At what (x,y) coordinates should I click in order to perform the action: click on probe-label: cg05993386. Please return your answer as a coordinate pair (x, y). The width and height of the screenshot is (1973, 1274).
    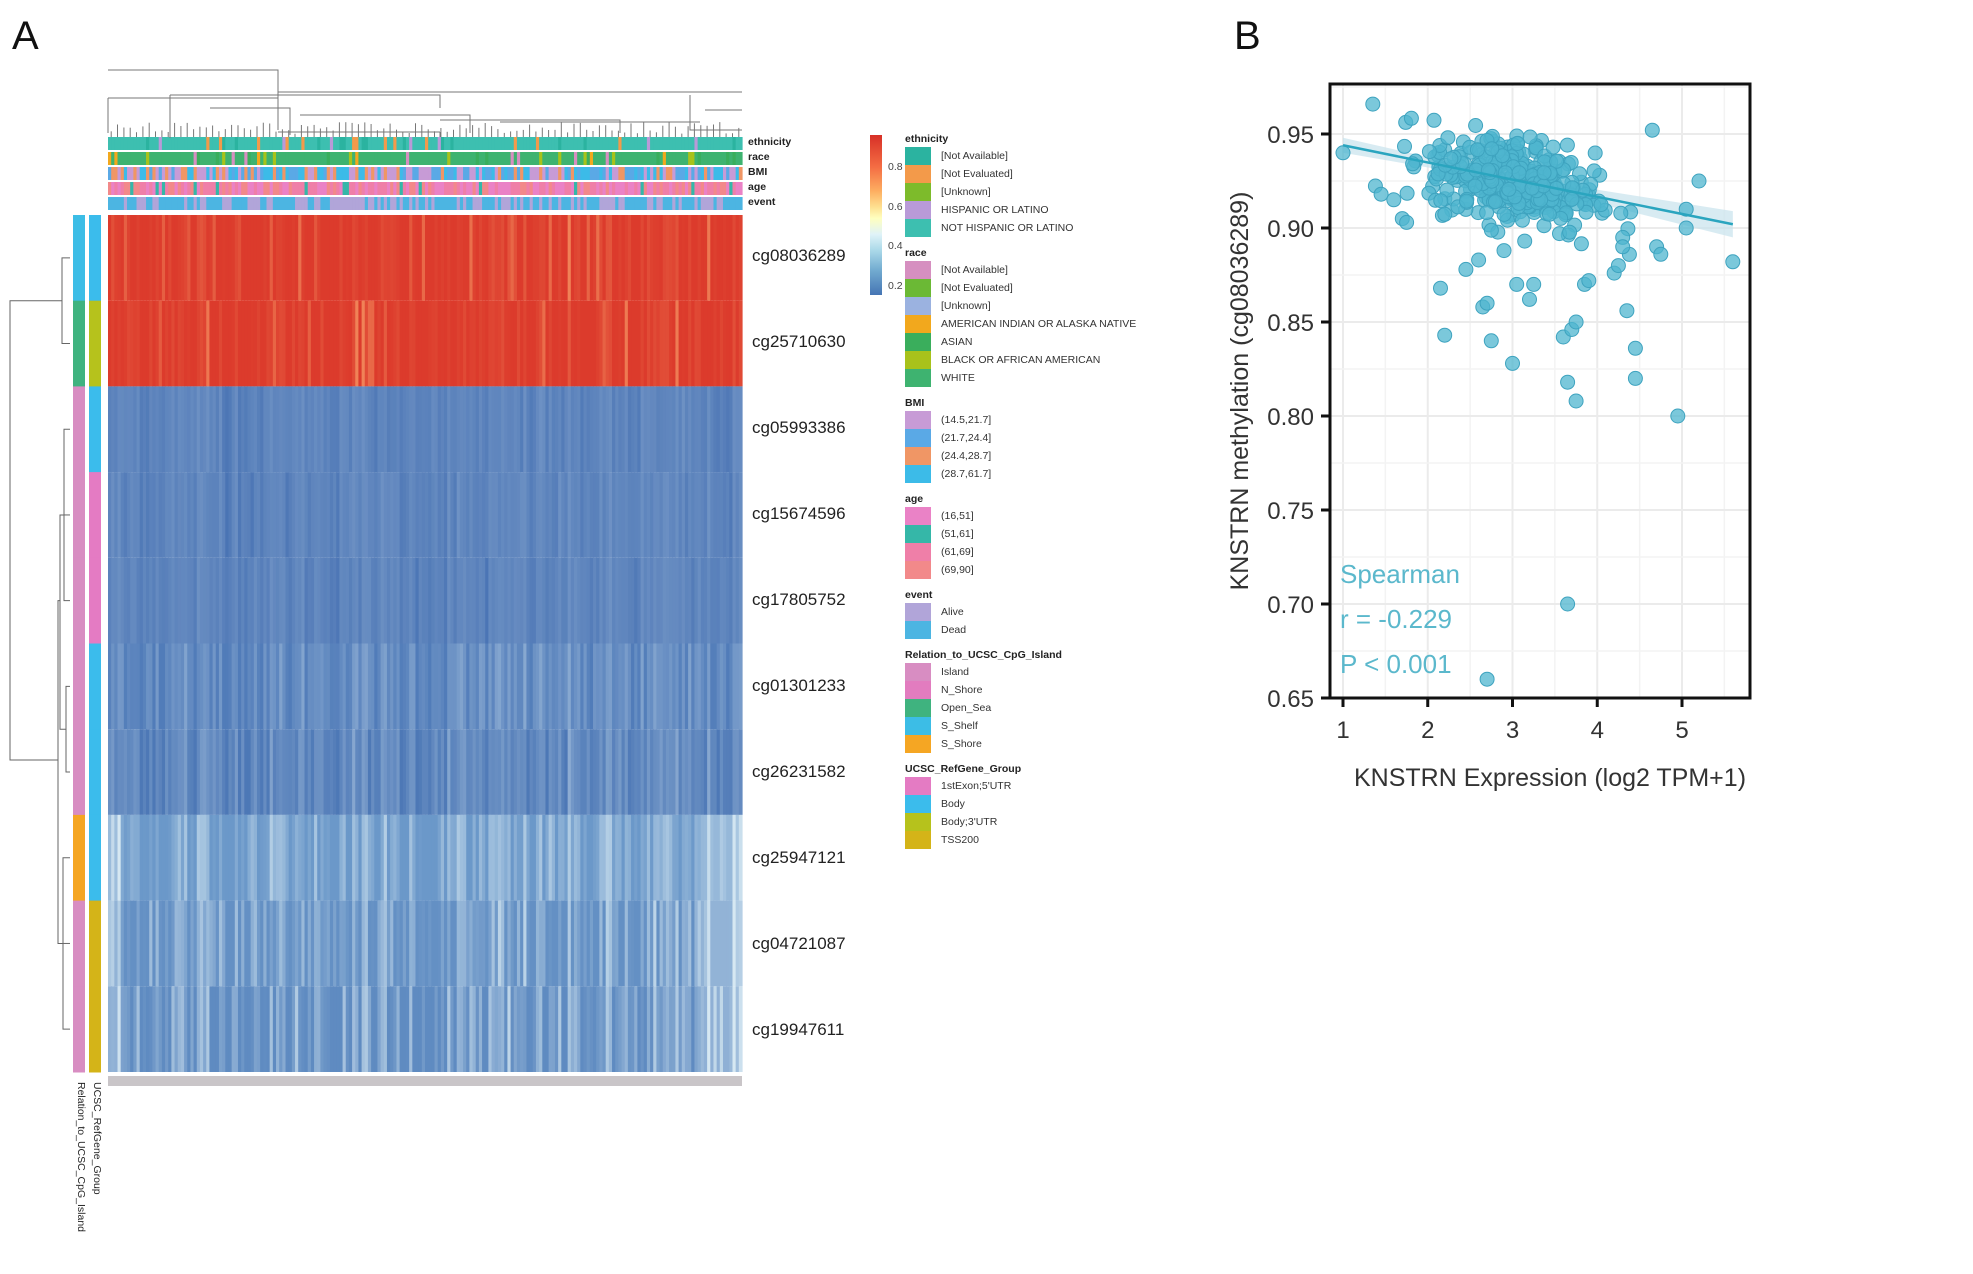
    Looking at the image, I should click on (799, 427).